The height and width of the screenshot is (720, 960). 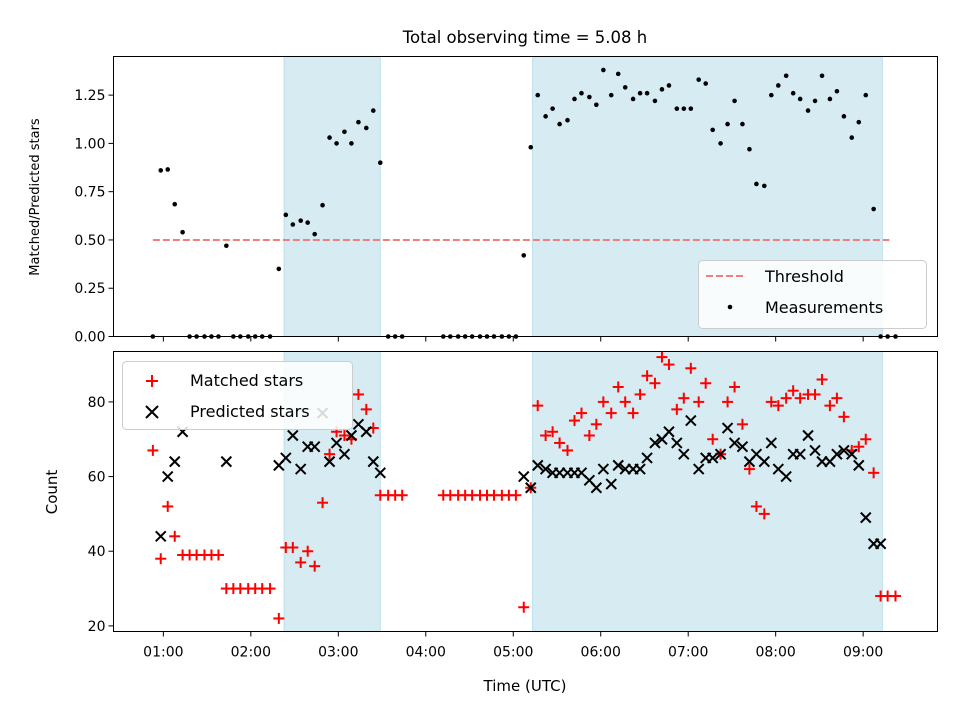 What do you see at coordinates (525, 686) in the screenshot?
I see `x-axis-label: Time (UTC)` at bounding box center [525, 686].